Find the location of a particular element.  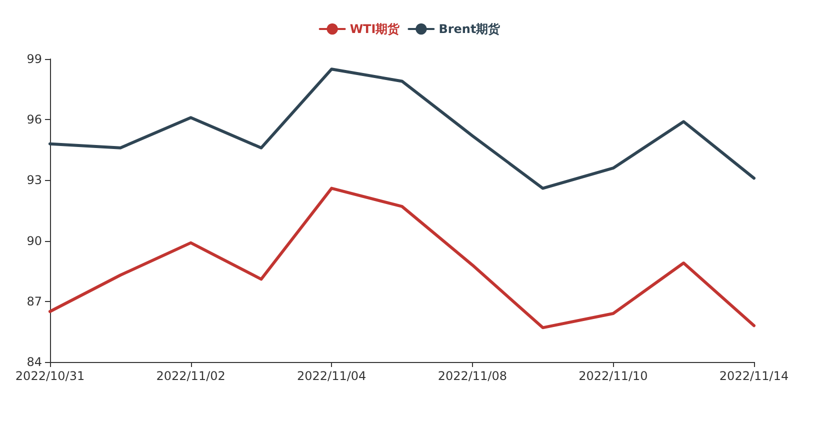

y-tick-label: 96 is located at coordinates (34, 119).